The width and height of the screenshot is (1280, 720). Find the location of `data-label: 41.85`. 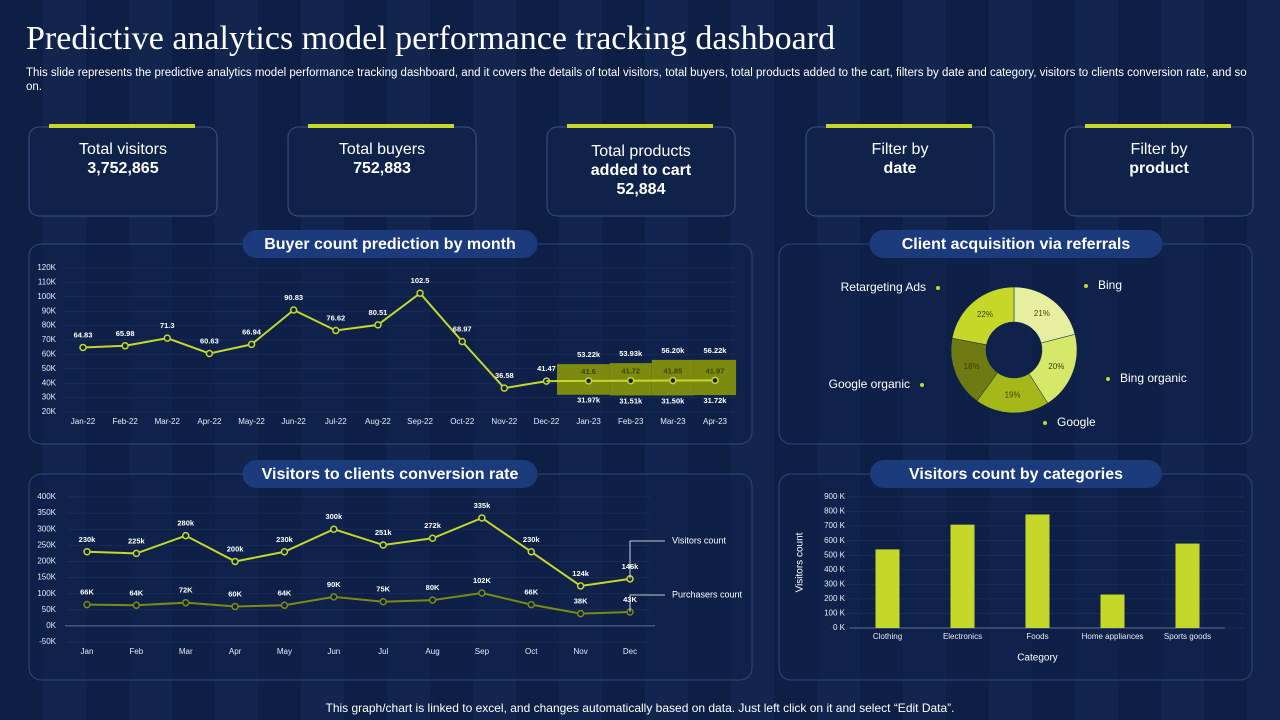

data-label: 41.85 is located at coordinates (672, 371).